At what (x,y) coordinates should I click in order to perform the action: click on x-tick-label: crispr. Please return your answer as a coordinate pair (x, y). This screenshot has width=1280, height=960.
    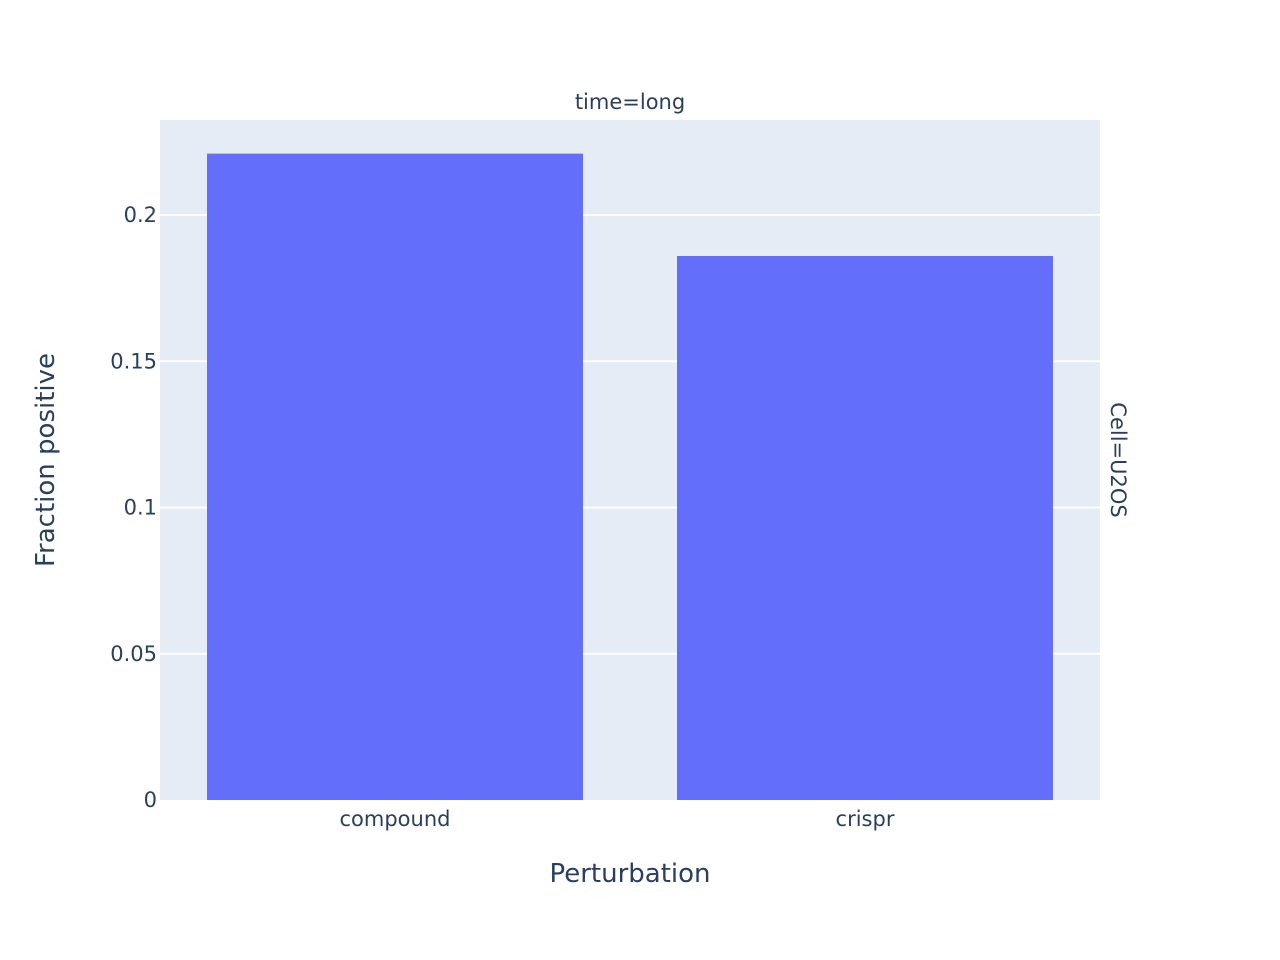
    Looking at the image, I should click on (865, 819).